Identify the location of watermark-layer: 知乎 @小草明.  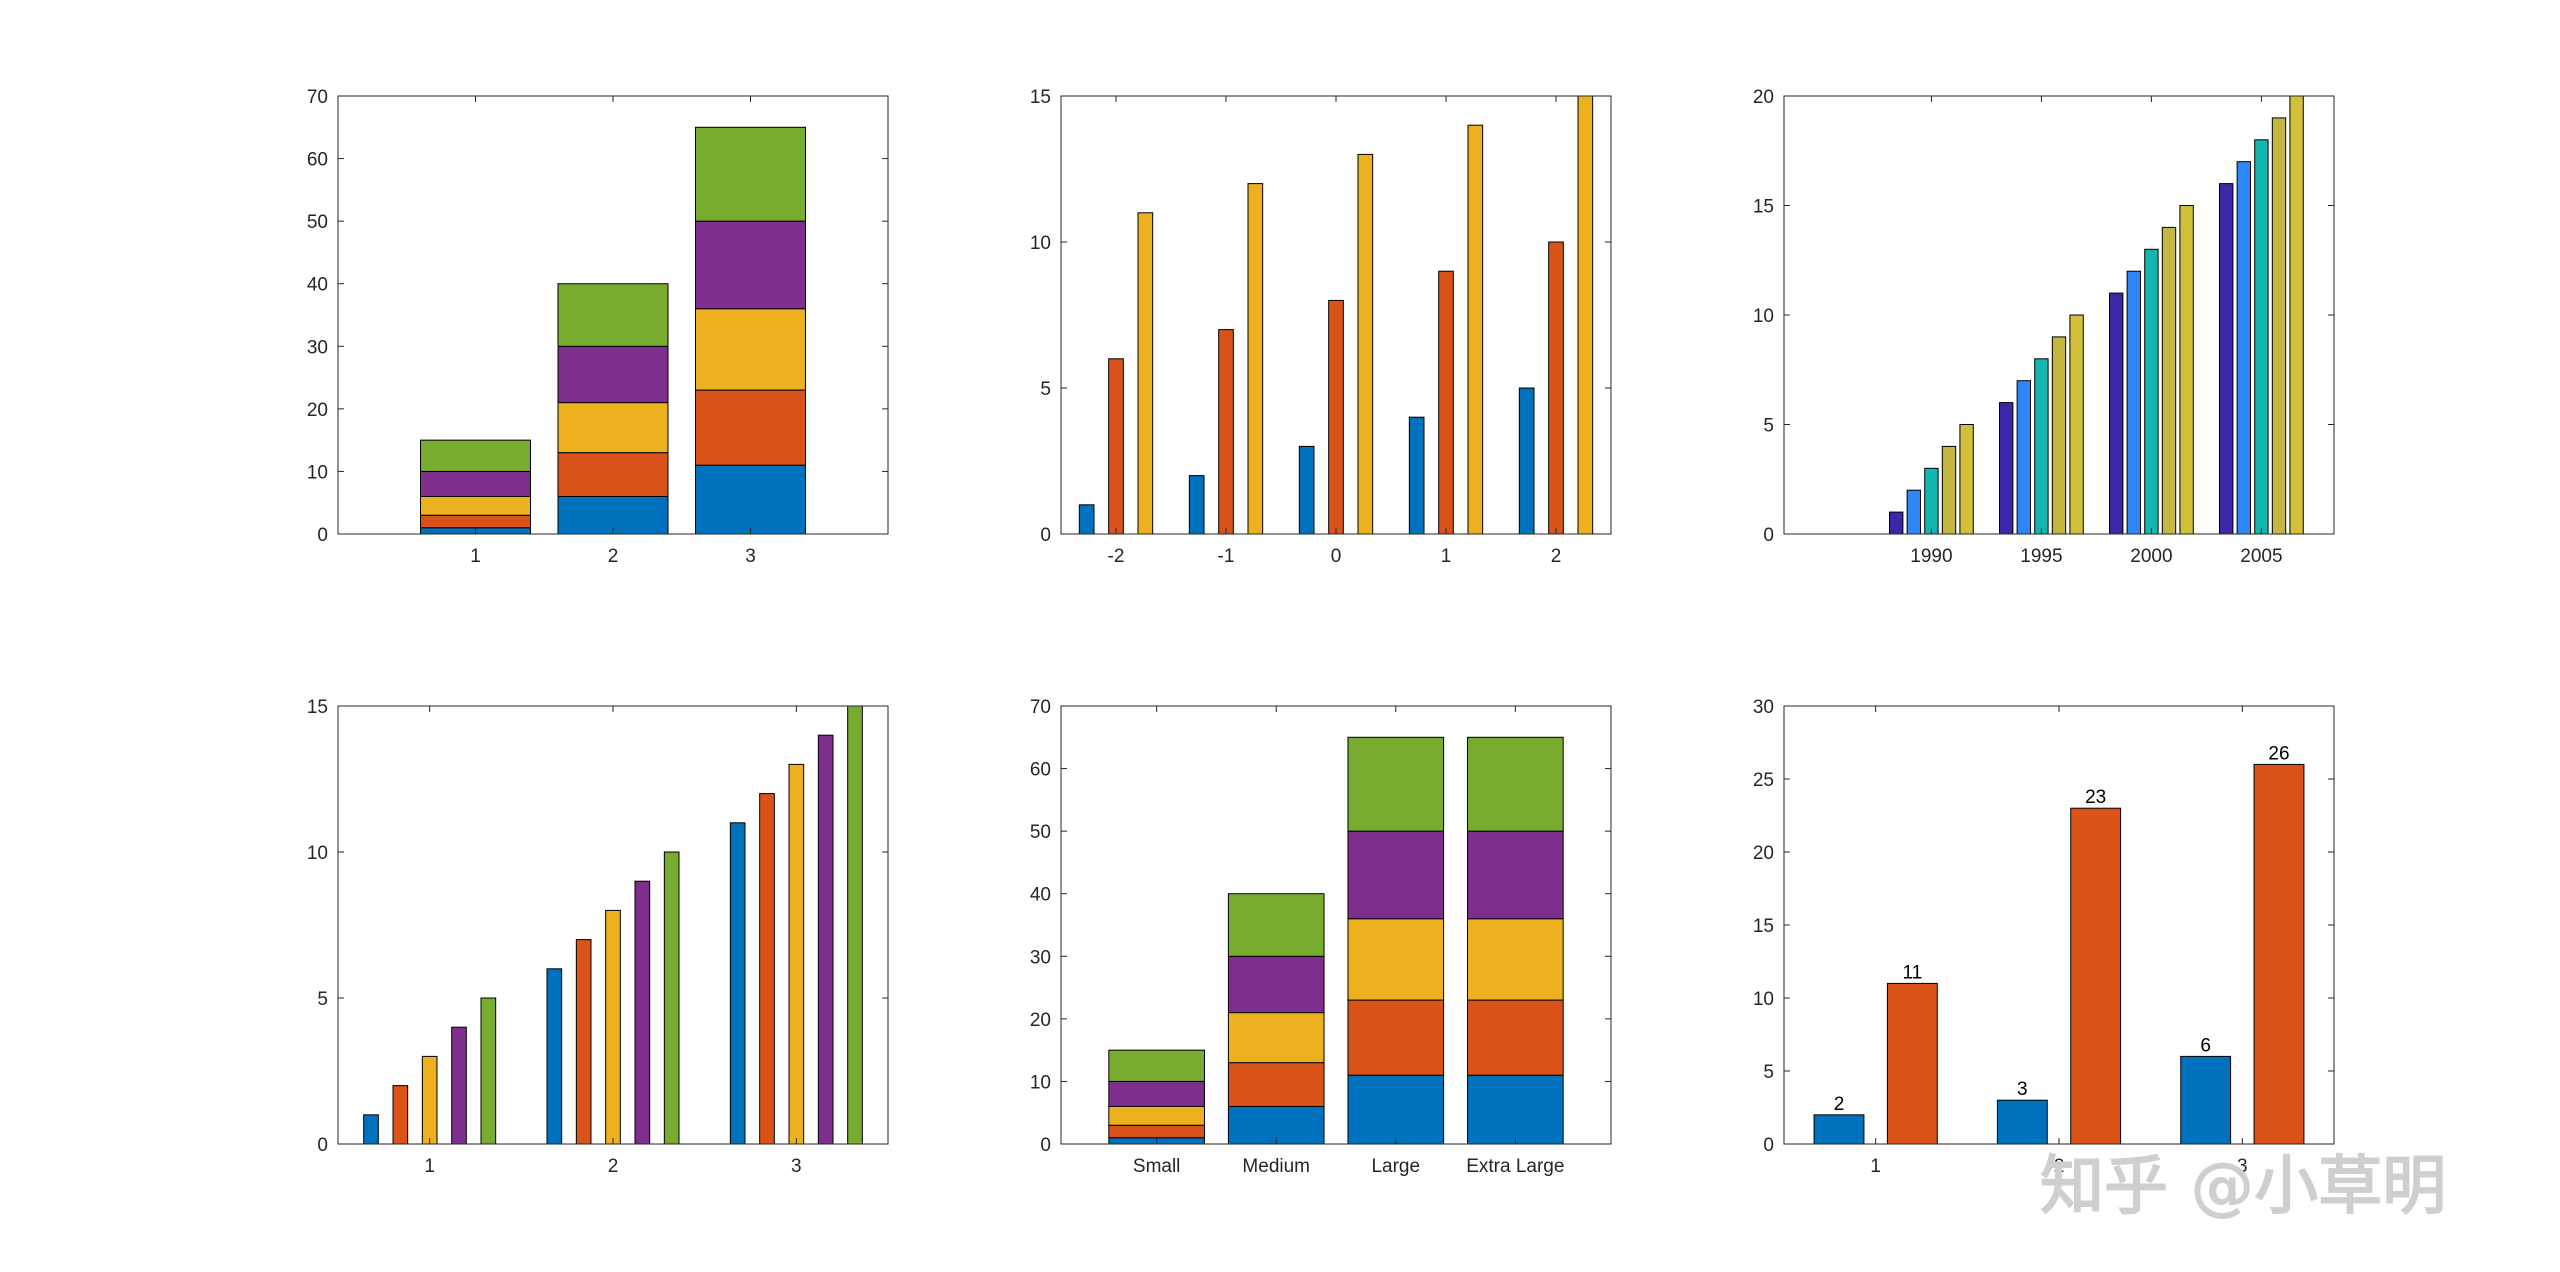
(2243, 1187).